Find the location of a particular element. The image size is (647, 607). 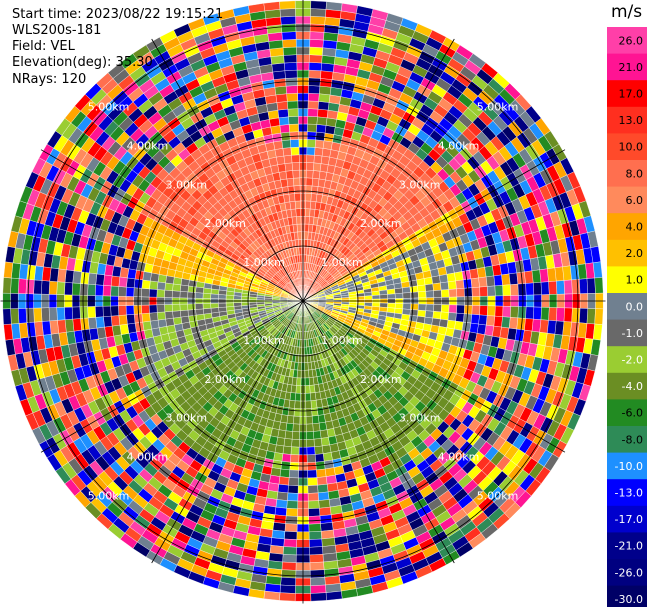

nrays-label: NRays: 120 is located at coordinates (49, 79).